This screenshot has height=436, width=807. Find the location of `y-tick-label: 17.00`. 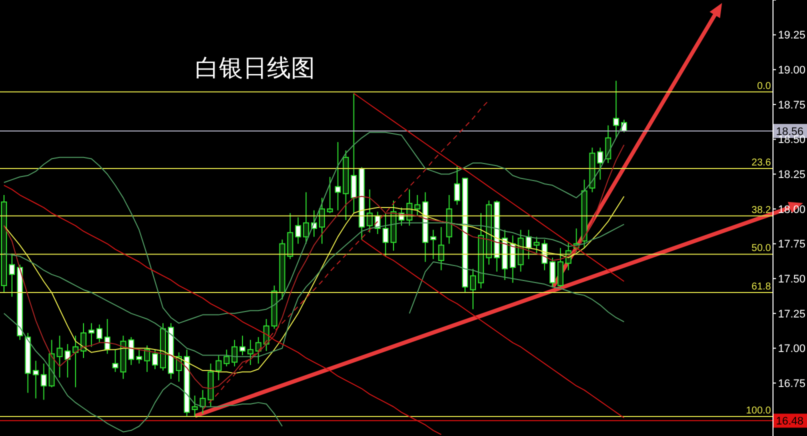

y-tick-label: 17.00 is located at coordinates (792, 349).